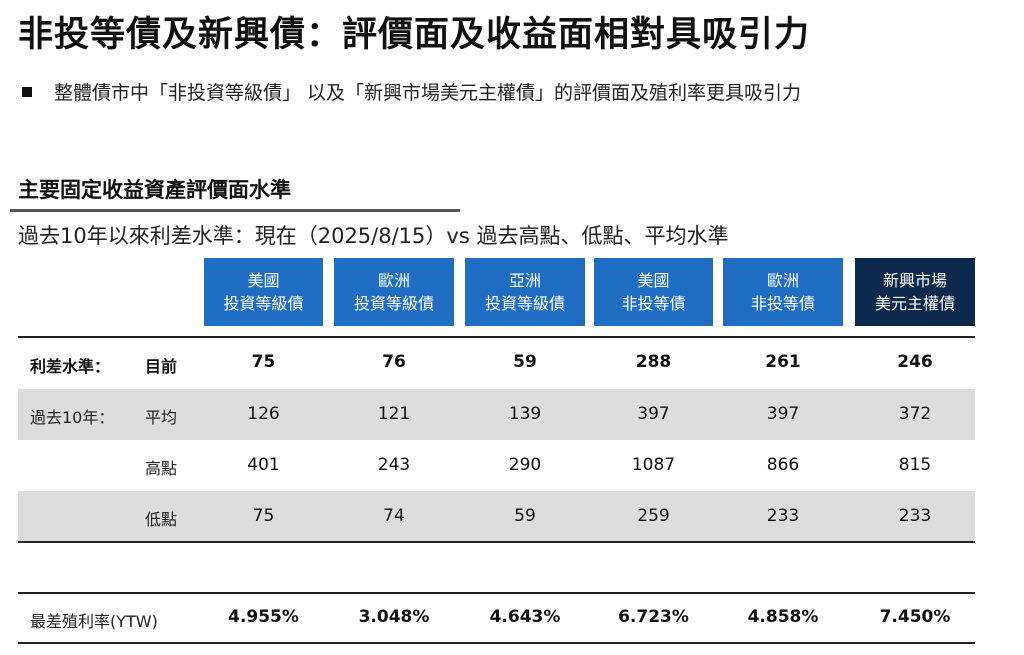  Describe the element at coordinates (524, 280) in the screenshot. I see `column-header-line1: 亞洲` at that location.